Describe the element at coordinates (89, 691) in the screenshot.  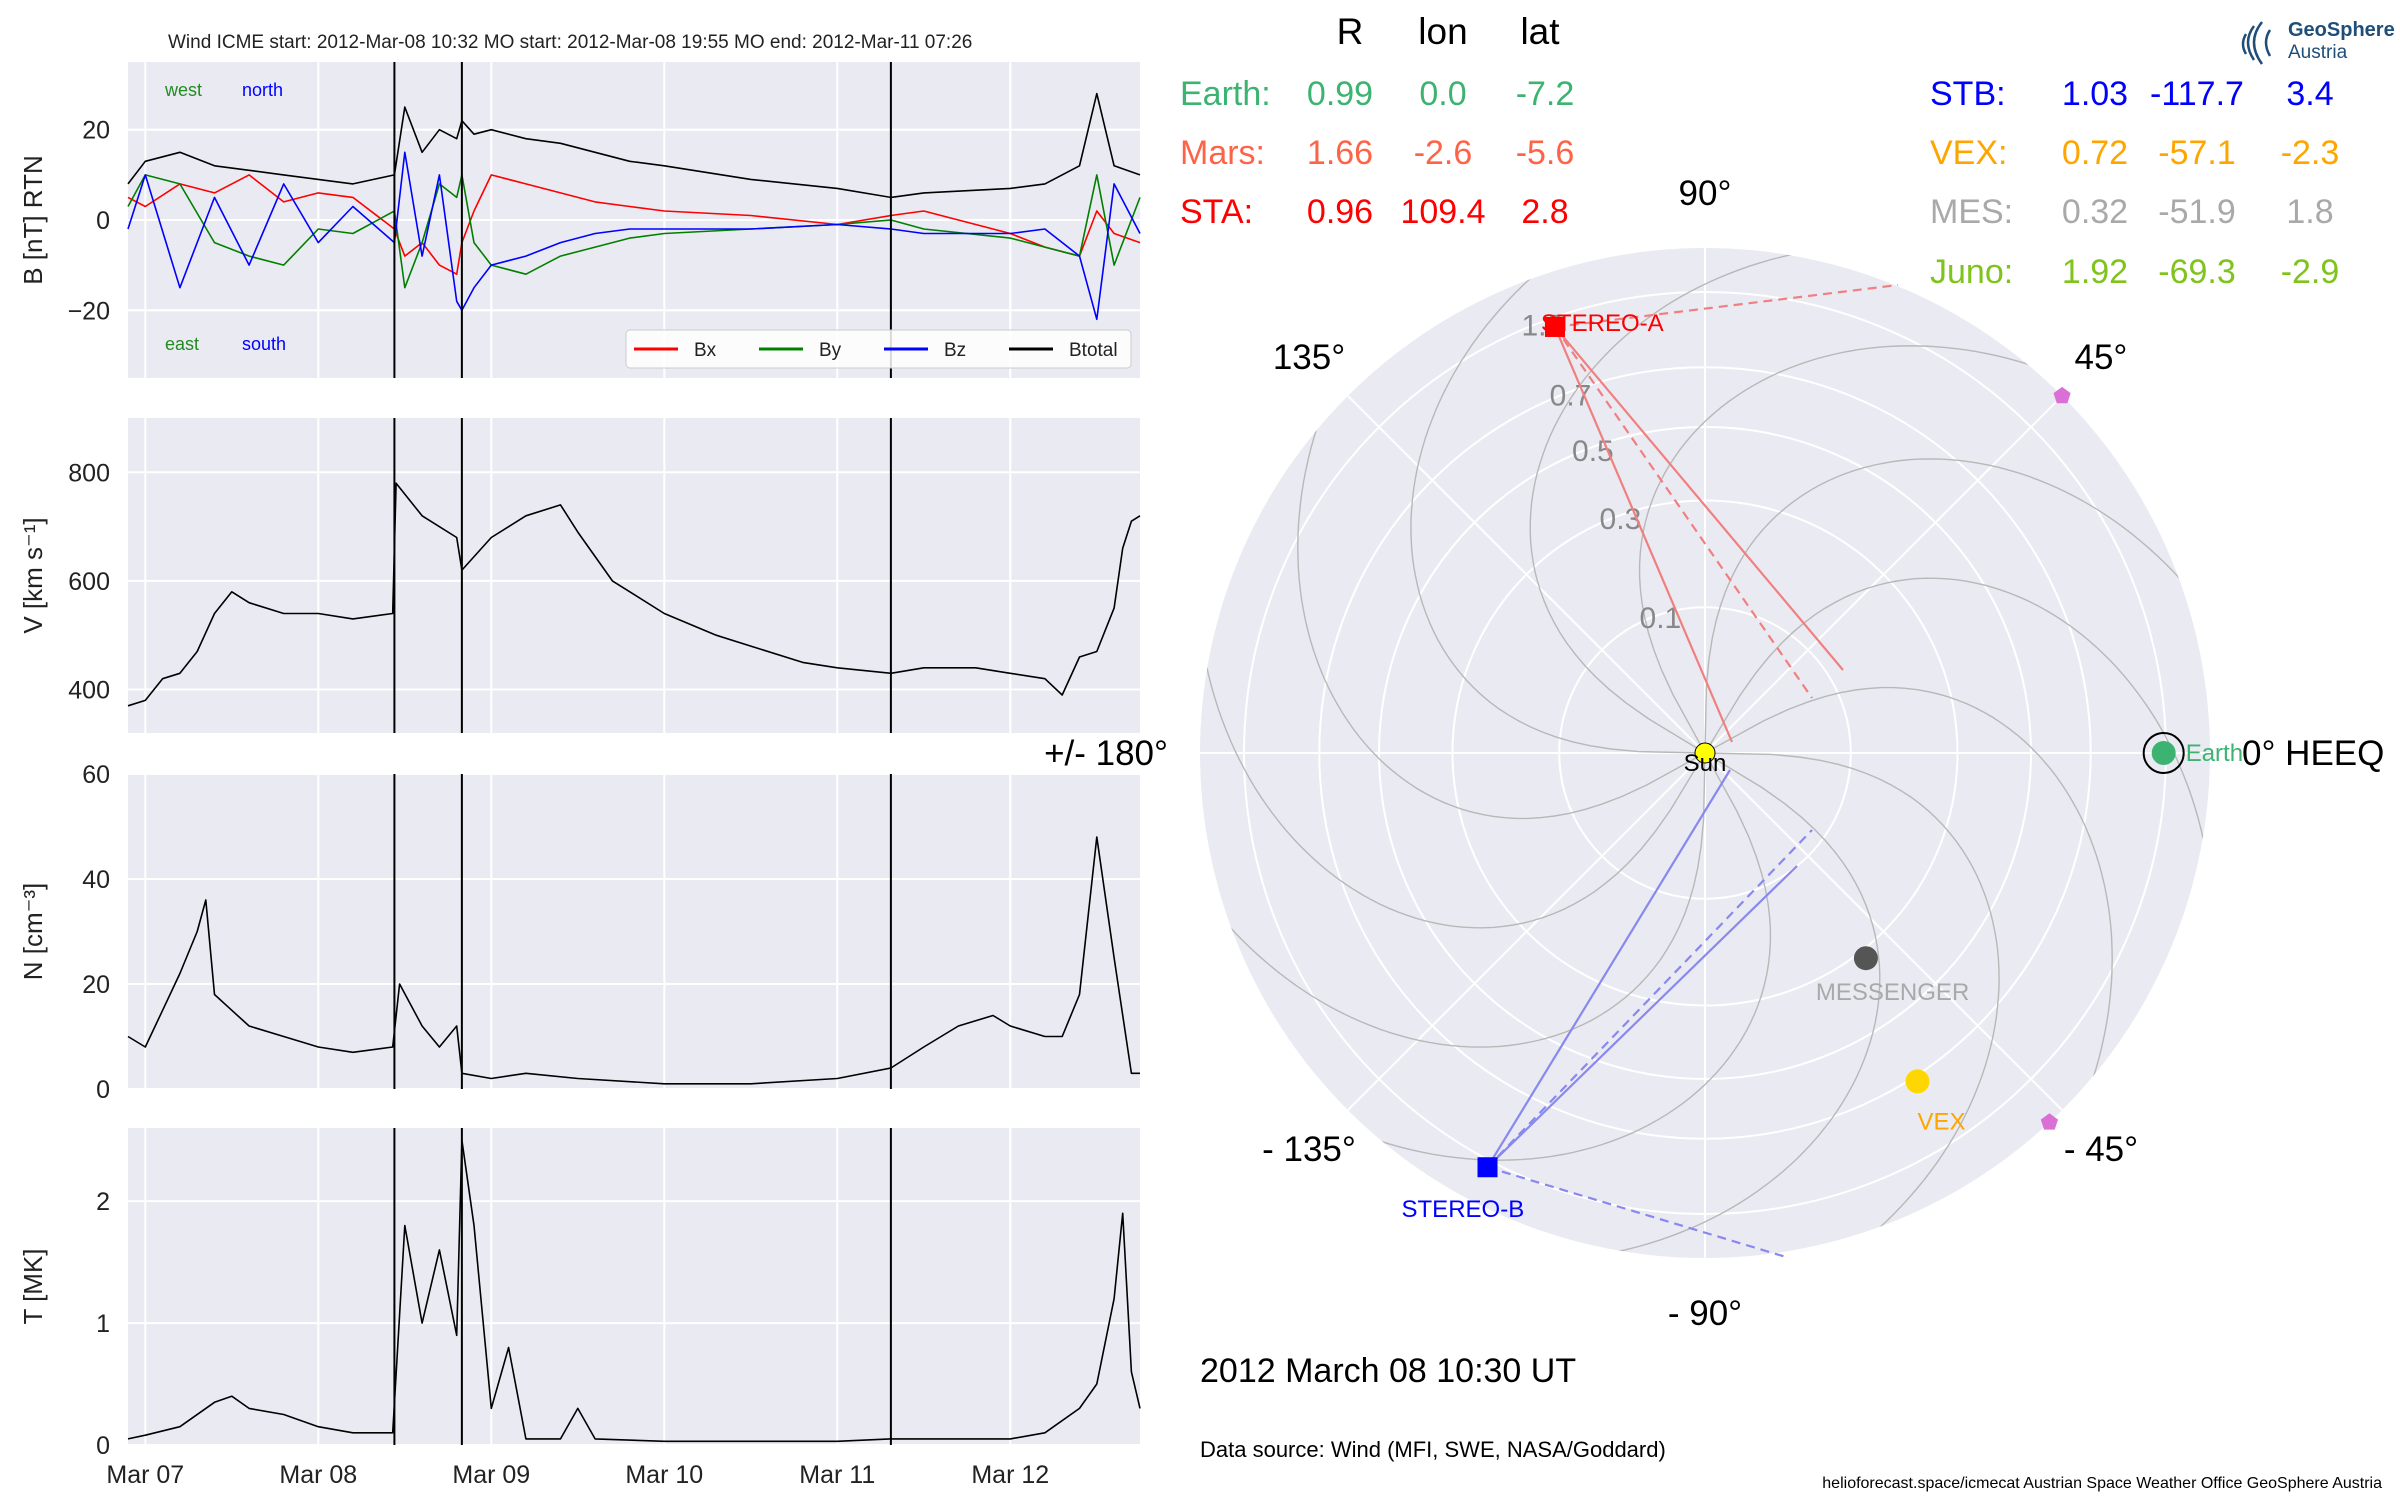
I see `y-tick-label: 400` at that location.